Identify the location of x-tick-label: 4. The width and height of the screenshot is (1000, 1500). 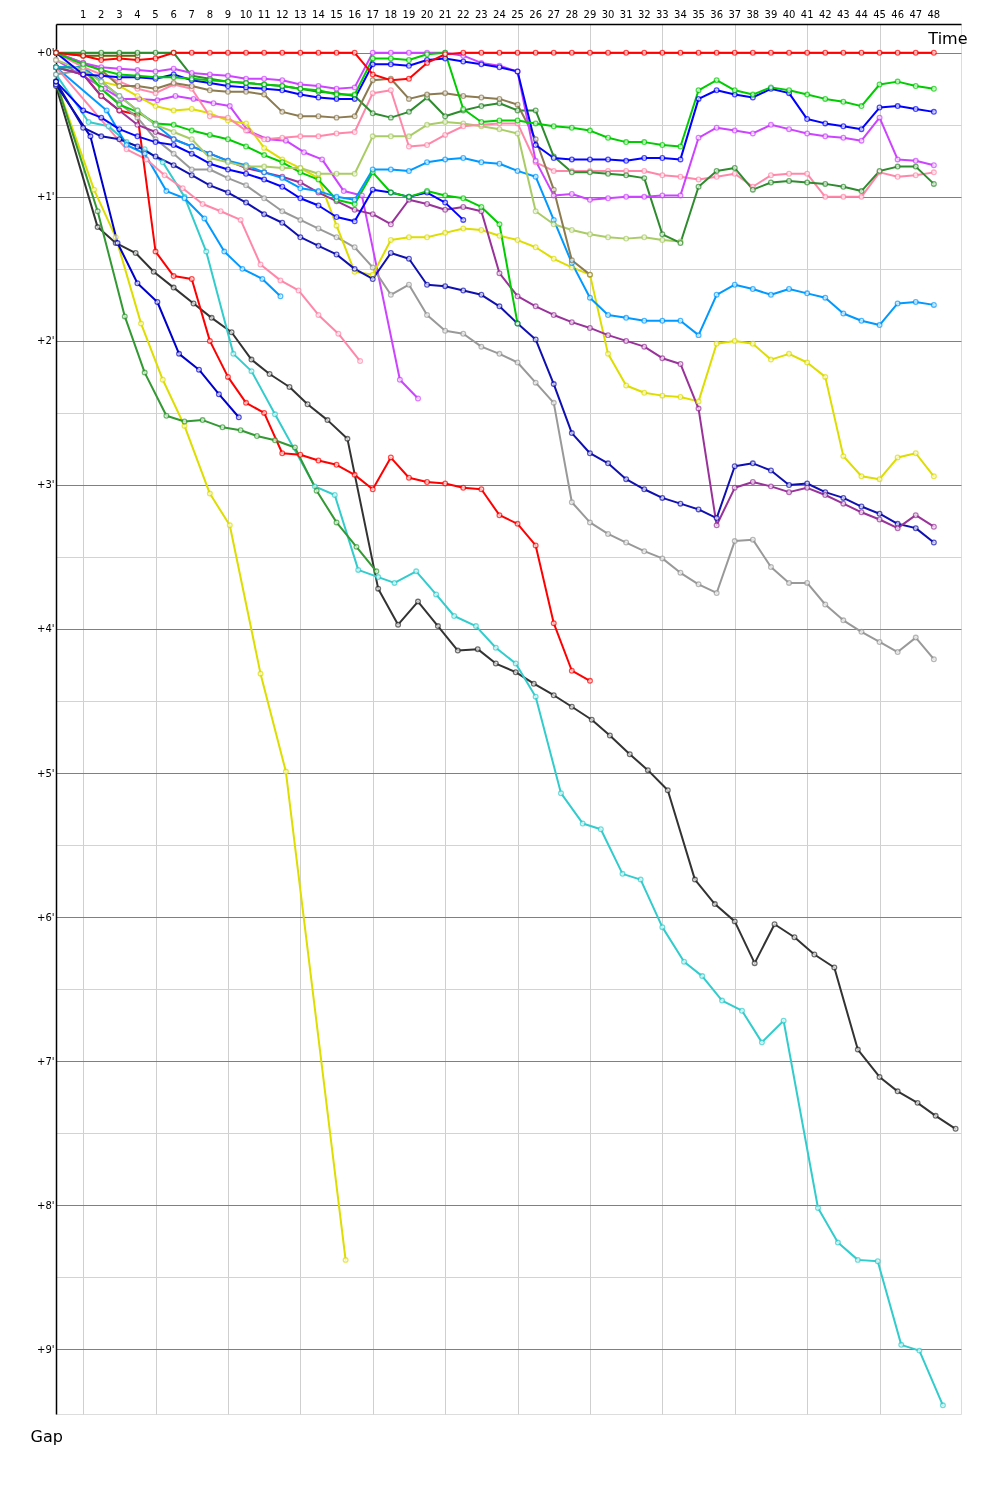
(137, 14).